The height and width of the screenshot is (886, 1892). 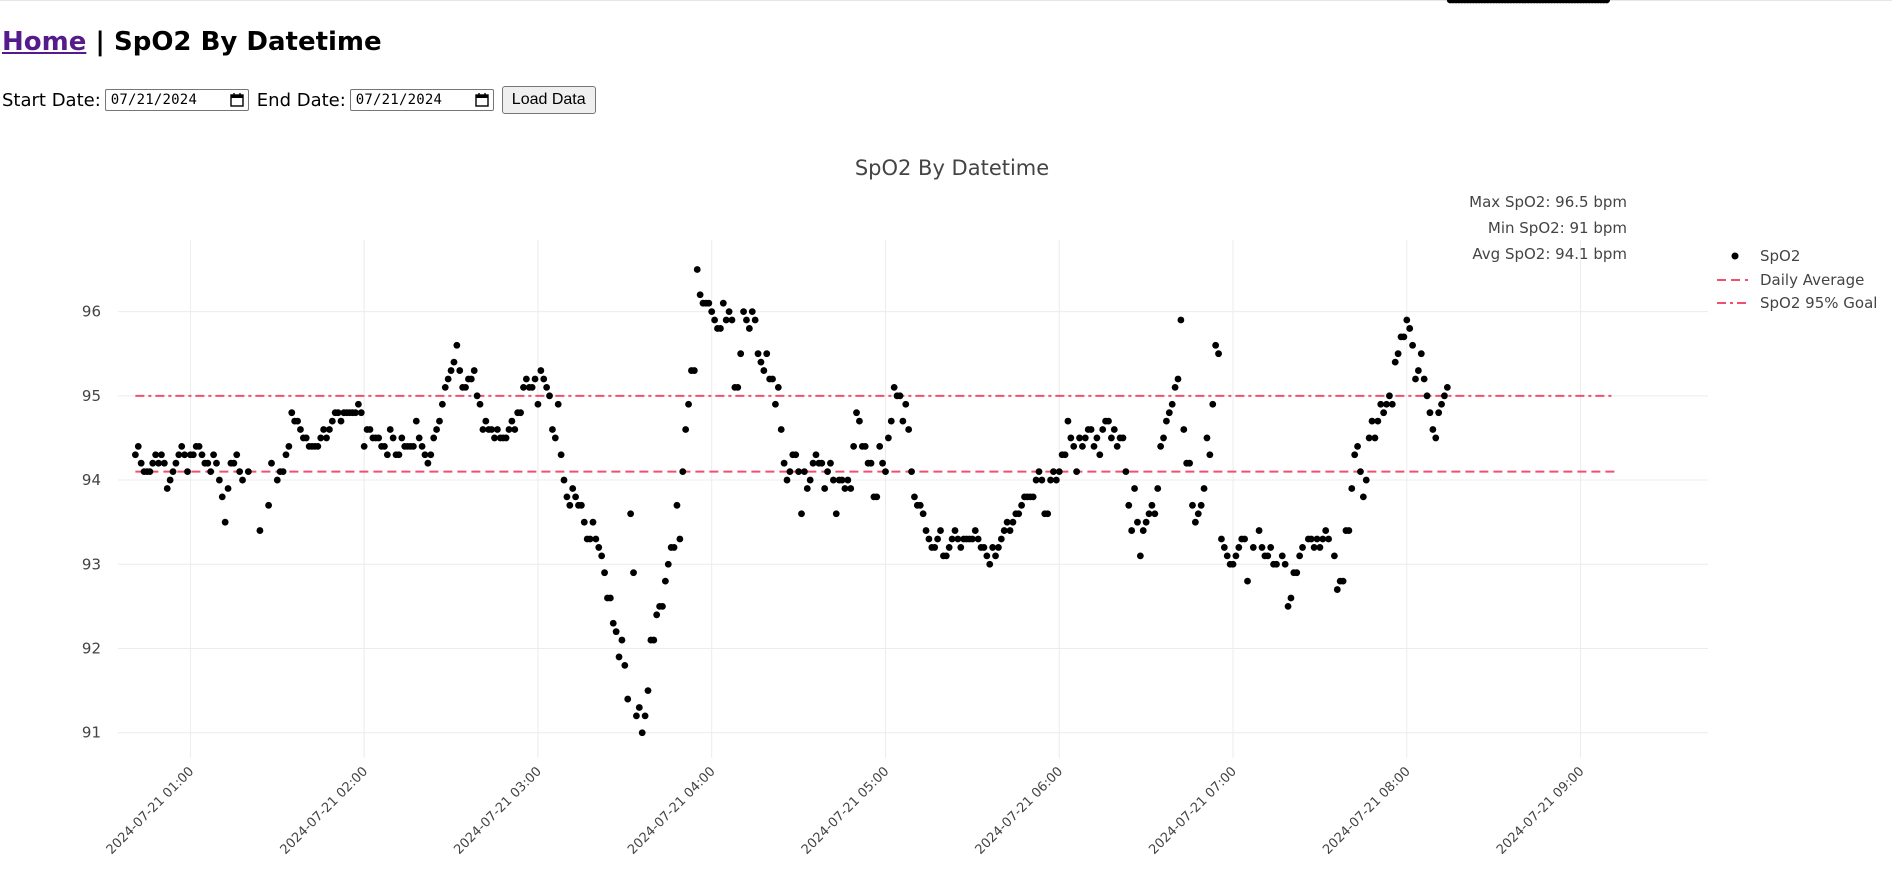 I want to click on start-date-input: 07/21/2024, so click(x=176, y=100).